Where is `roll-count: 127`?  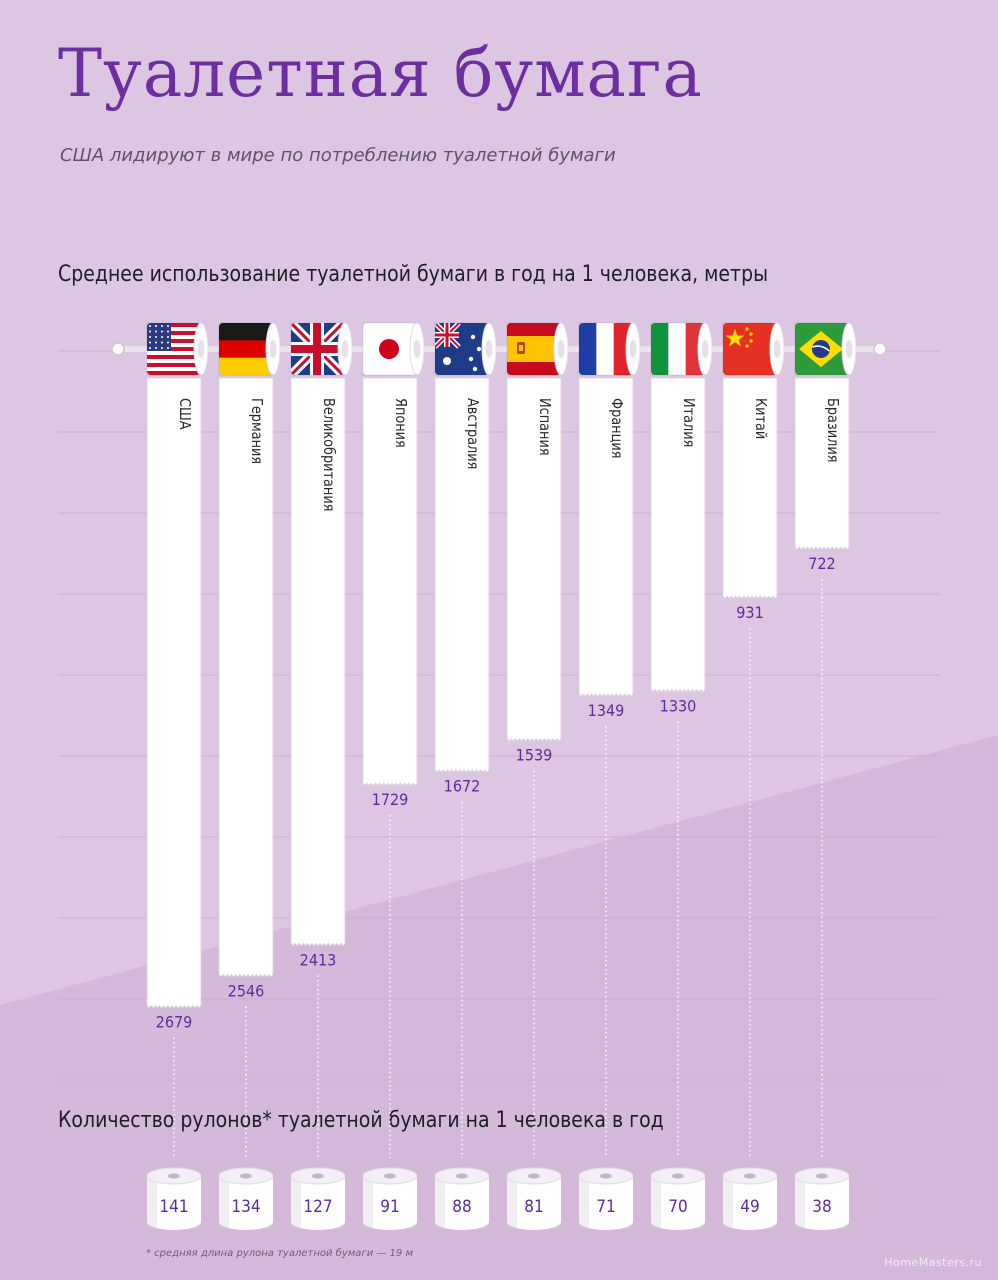
roll-count: 127 is located at coordinates (318, 1198).